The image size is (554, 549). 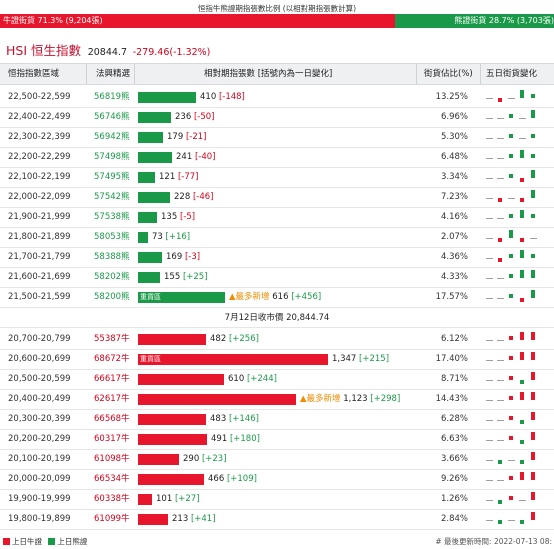 What do you see at coordinates (277, 118) in the screenshot?
I see `table-row: 22,400-22,499 56746熊 236 [-50] 6.96%` at bounding box center [277, 118].